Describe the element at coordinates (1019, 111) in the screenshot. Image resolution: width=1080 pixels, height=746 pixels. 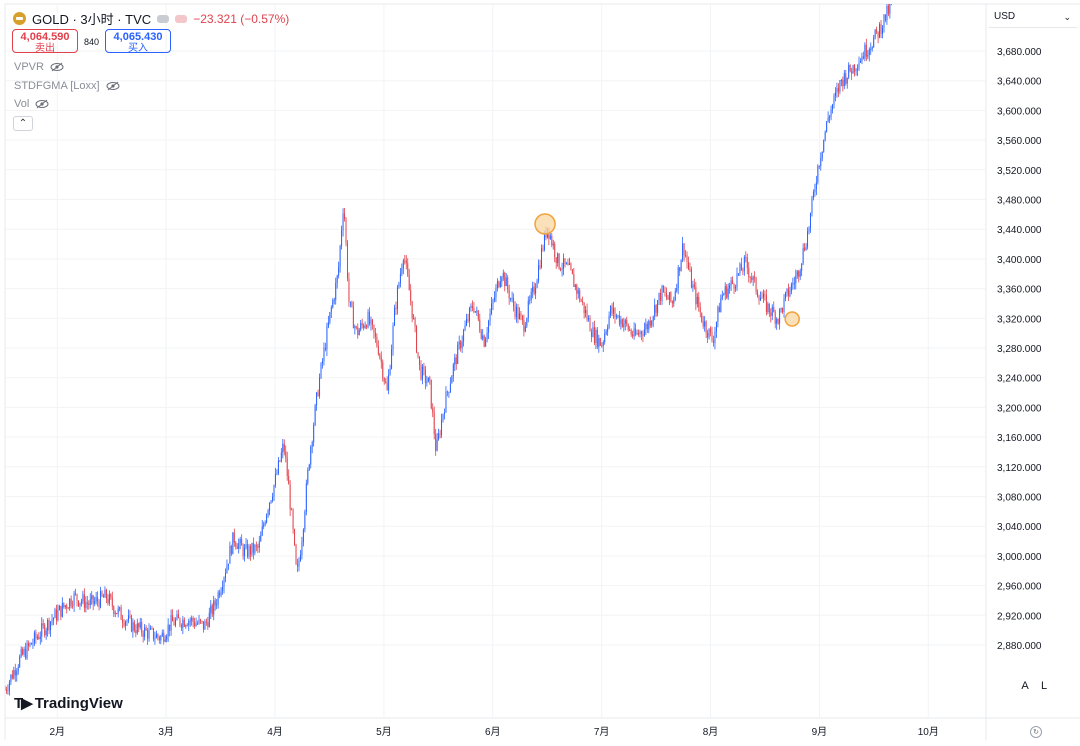
I see `price-tick-label: 3,600.000` at that location.